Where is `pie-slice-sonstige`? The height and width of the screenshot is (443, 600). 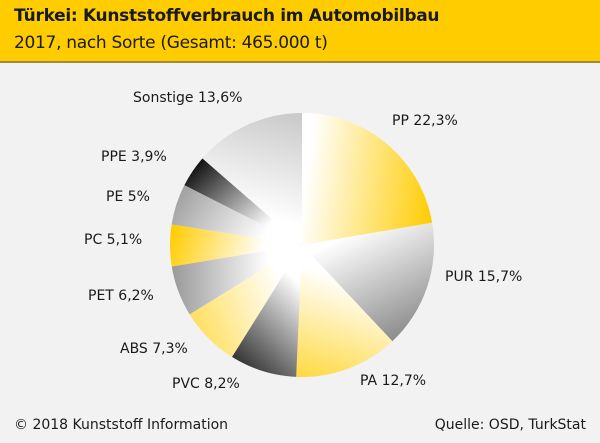 pie-slice-sonstige is located at coordinates (252, 179).